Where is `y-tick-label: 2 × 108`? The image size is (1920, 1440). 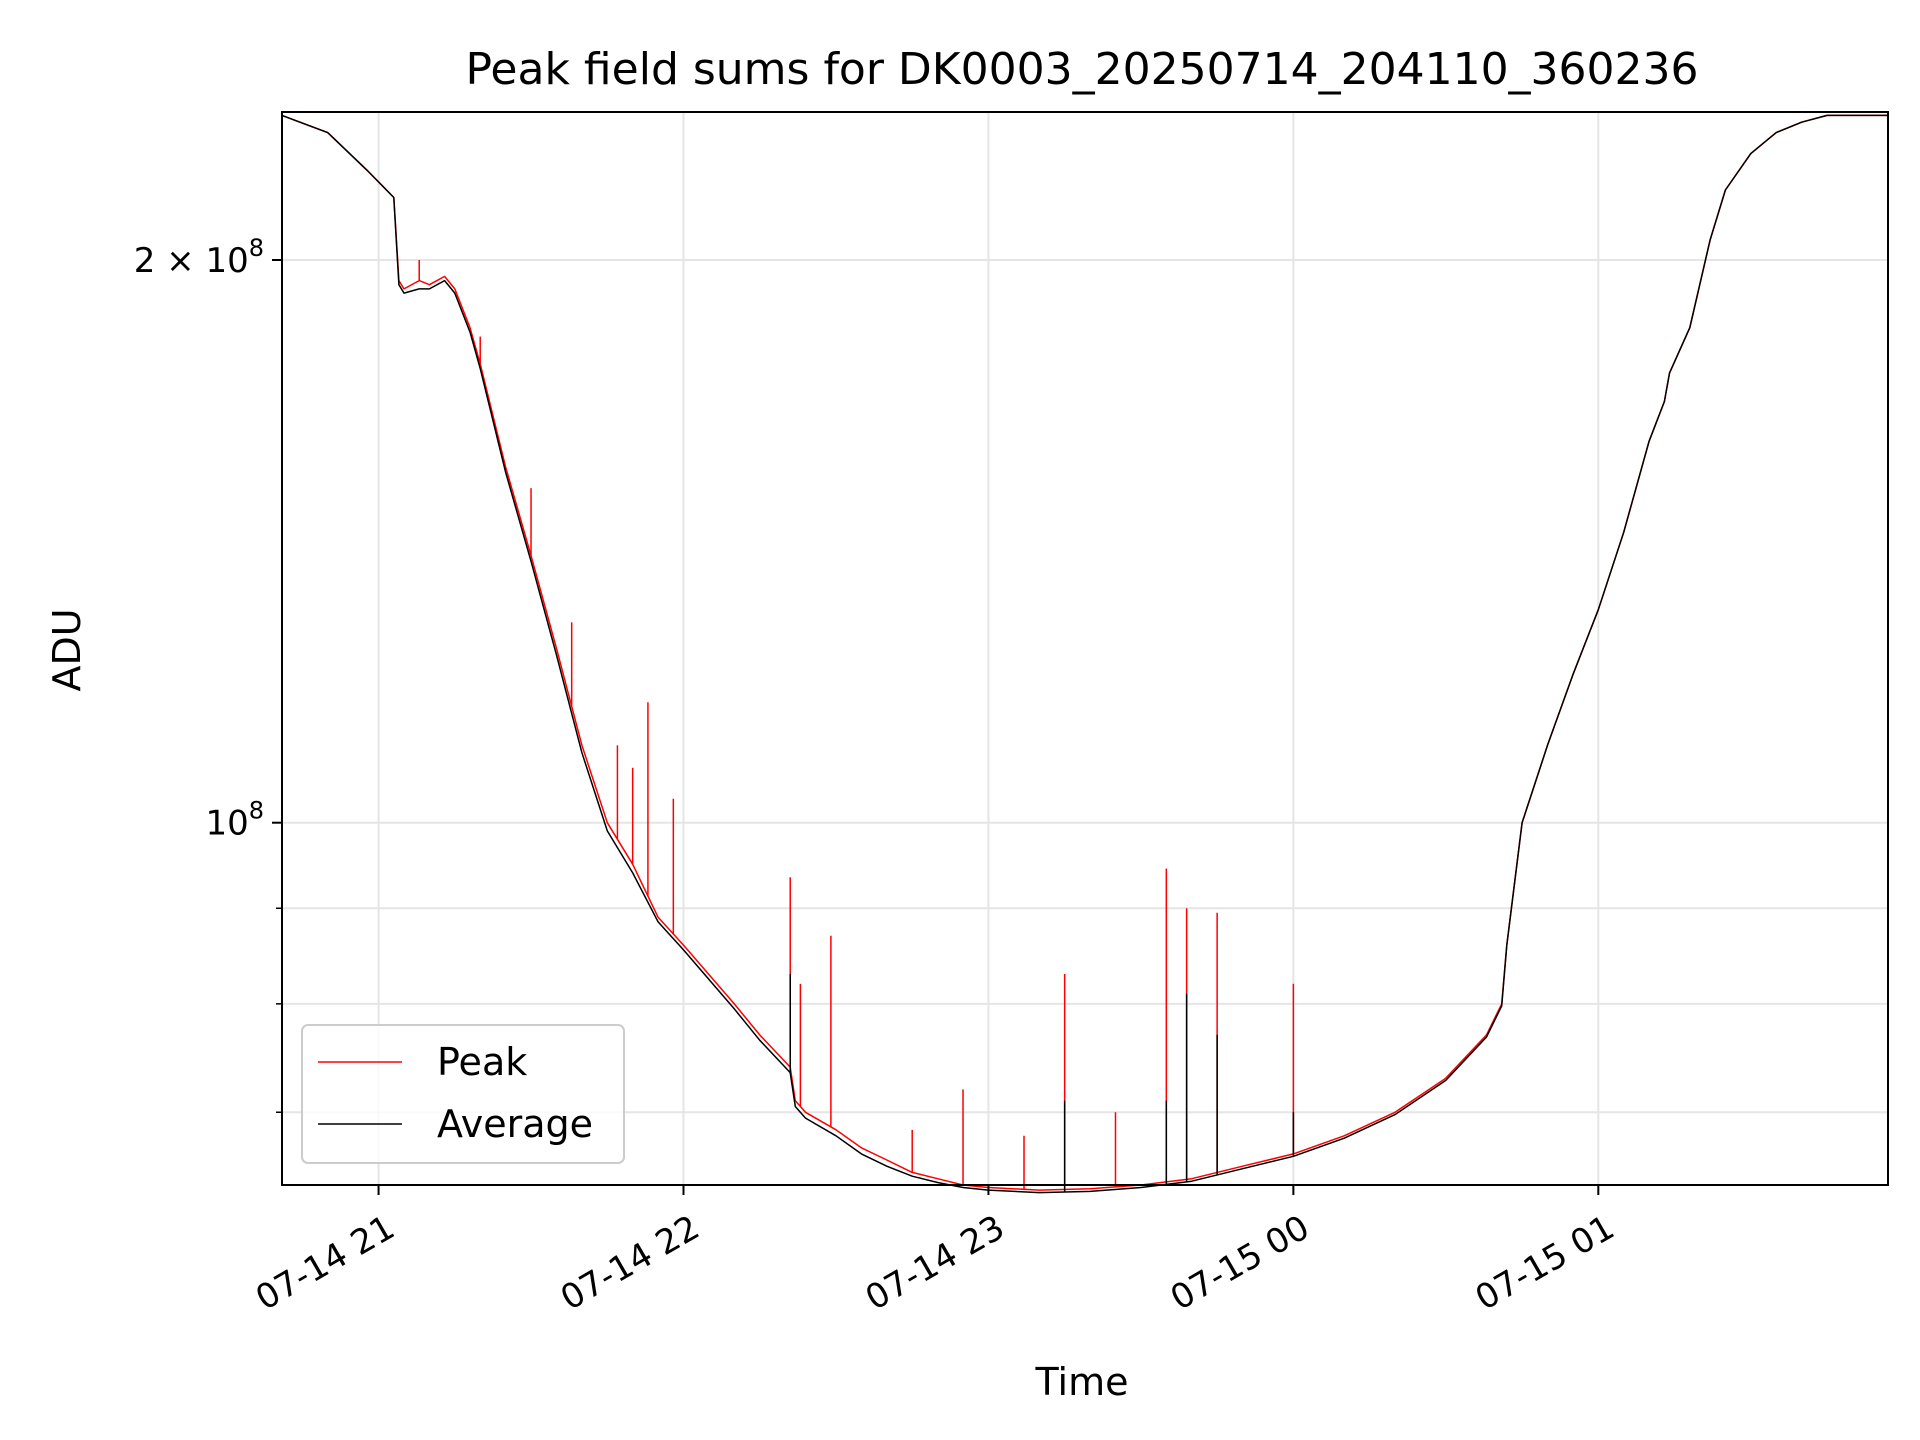
y-tick-label: 2 × 108 is located at coordinates (199, 257).